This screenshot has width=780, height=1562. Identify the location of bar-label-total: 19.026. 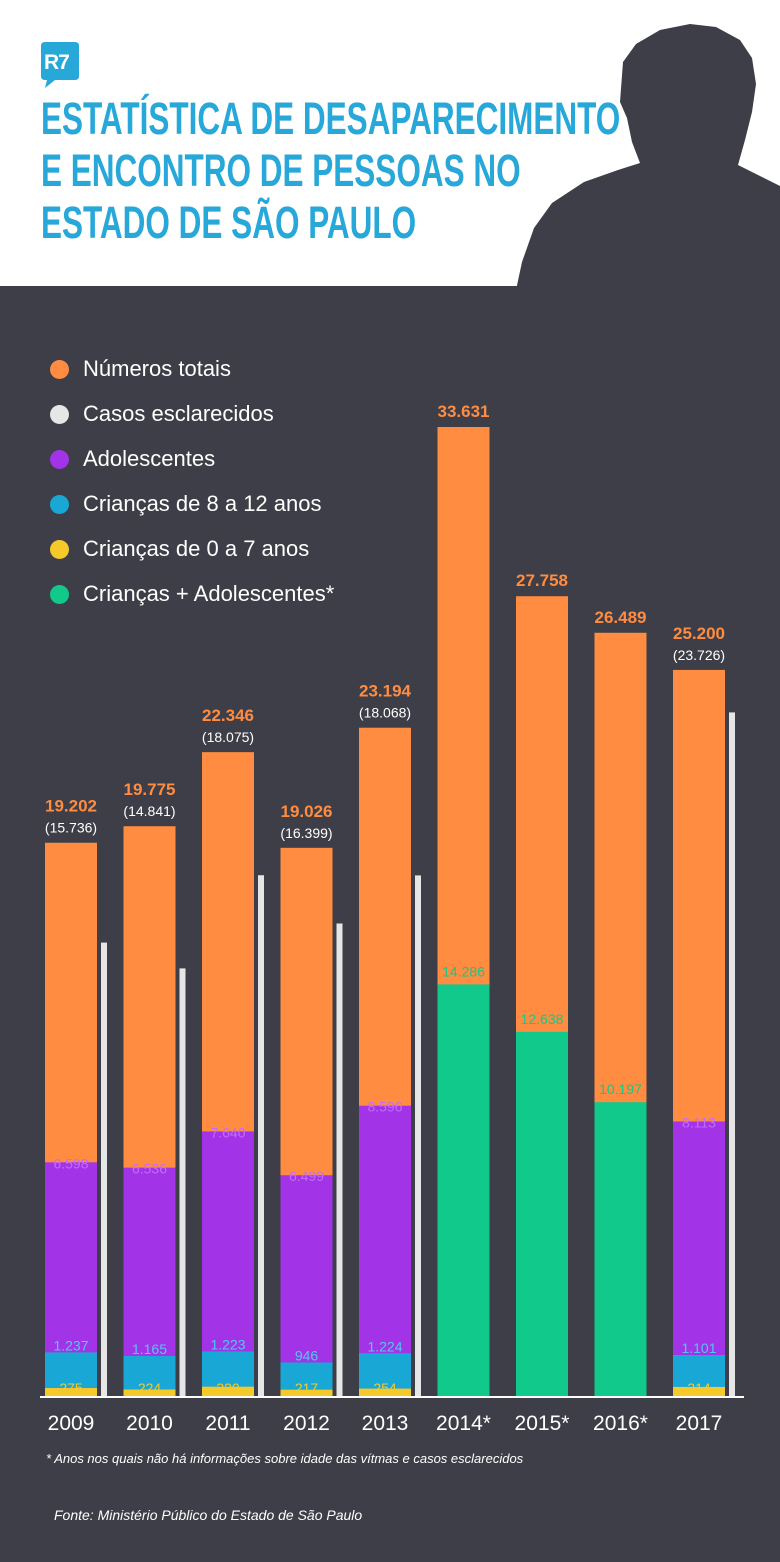
(307, 811).